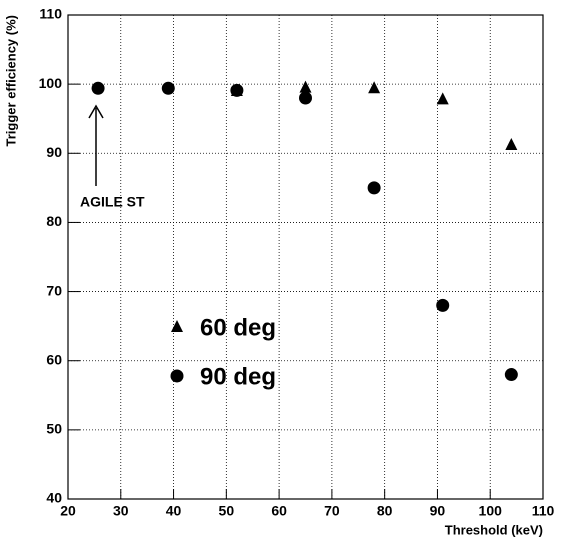 The height and width of the screenshot is (543, 568). I want to click on y-tick-label: 100, so click(51, 83).